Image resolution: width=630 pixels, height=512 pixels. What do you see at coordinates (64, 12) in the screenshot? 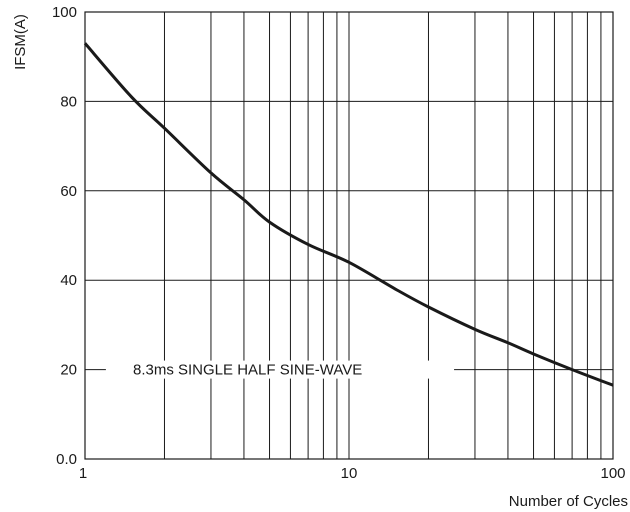
I see `y-tick-label: 100` at bounding box center [64, 12].